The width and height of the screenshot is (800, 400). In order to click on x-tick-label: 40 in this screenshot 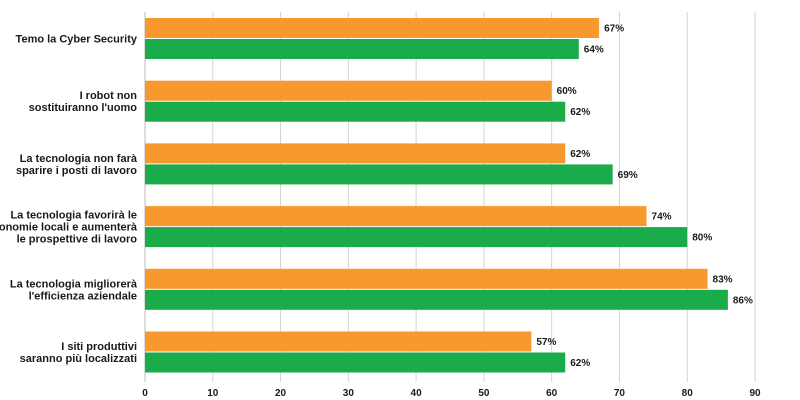, I will do `click(417, 393)`.